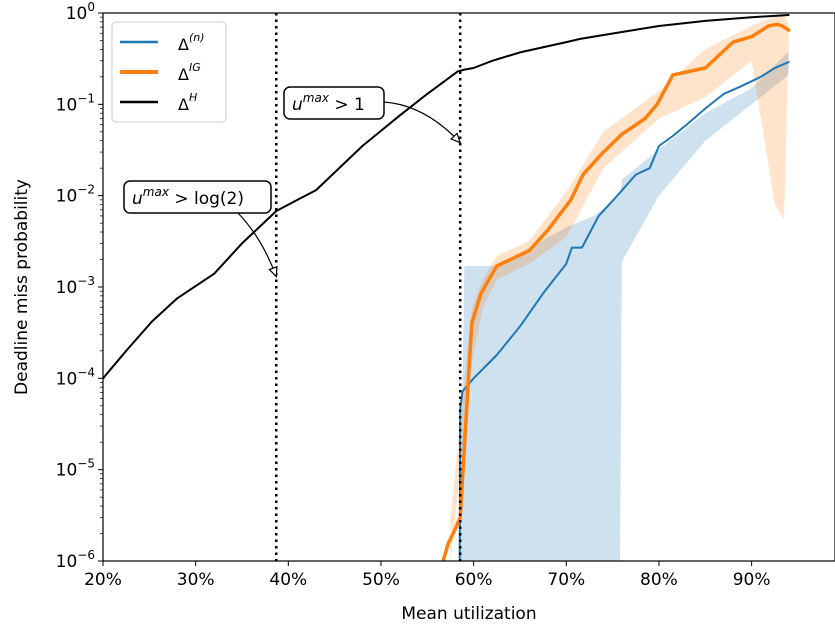 The height and width of the screenshot is (631, 835). What do you see at coordinates (103, 580) in the screenshot?
I see `x-tick-label: 20%` at bounding box center [103, 580].